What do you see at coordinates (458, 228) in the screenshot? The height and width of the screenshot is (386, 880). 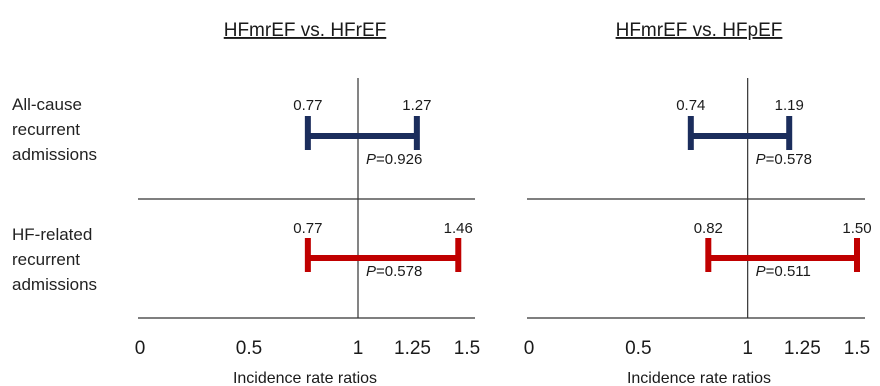 I see `ci-upper-label: 1.46` at bounding box center [458, 228].